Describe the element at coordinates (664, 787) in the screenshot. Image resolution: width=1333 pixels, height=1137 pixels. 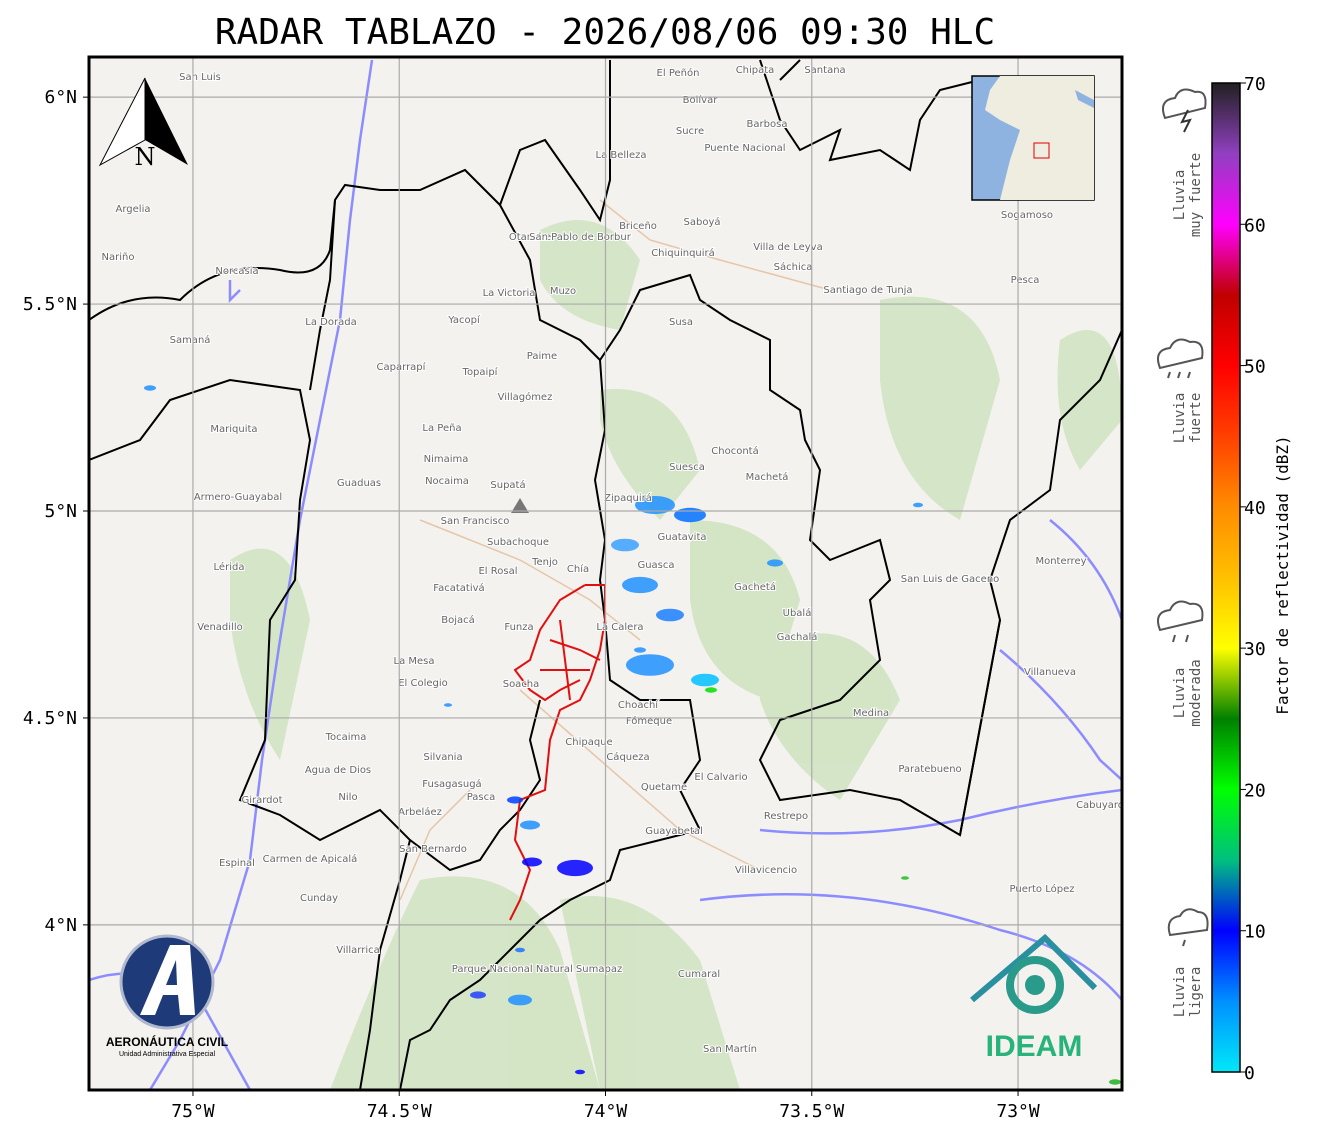
I see `place-label: Quetame` at that location.